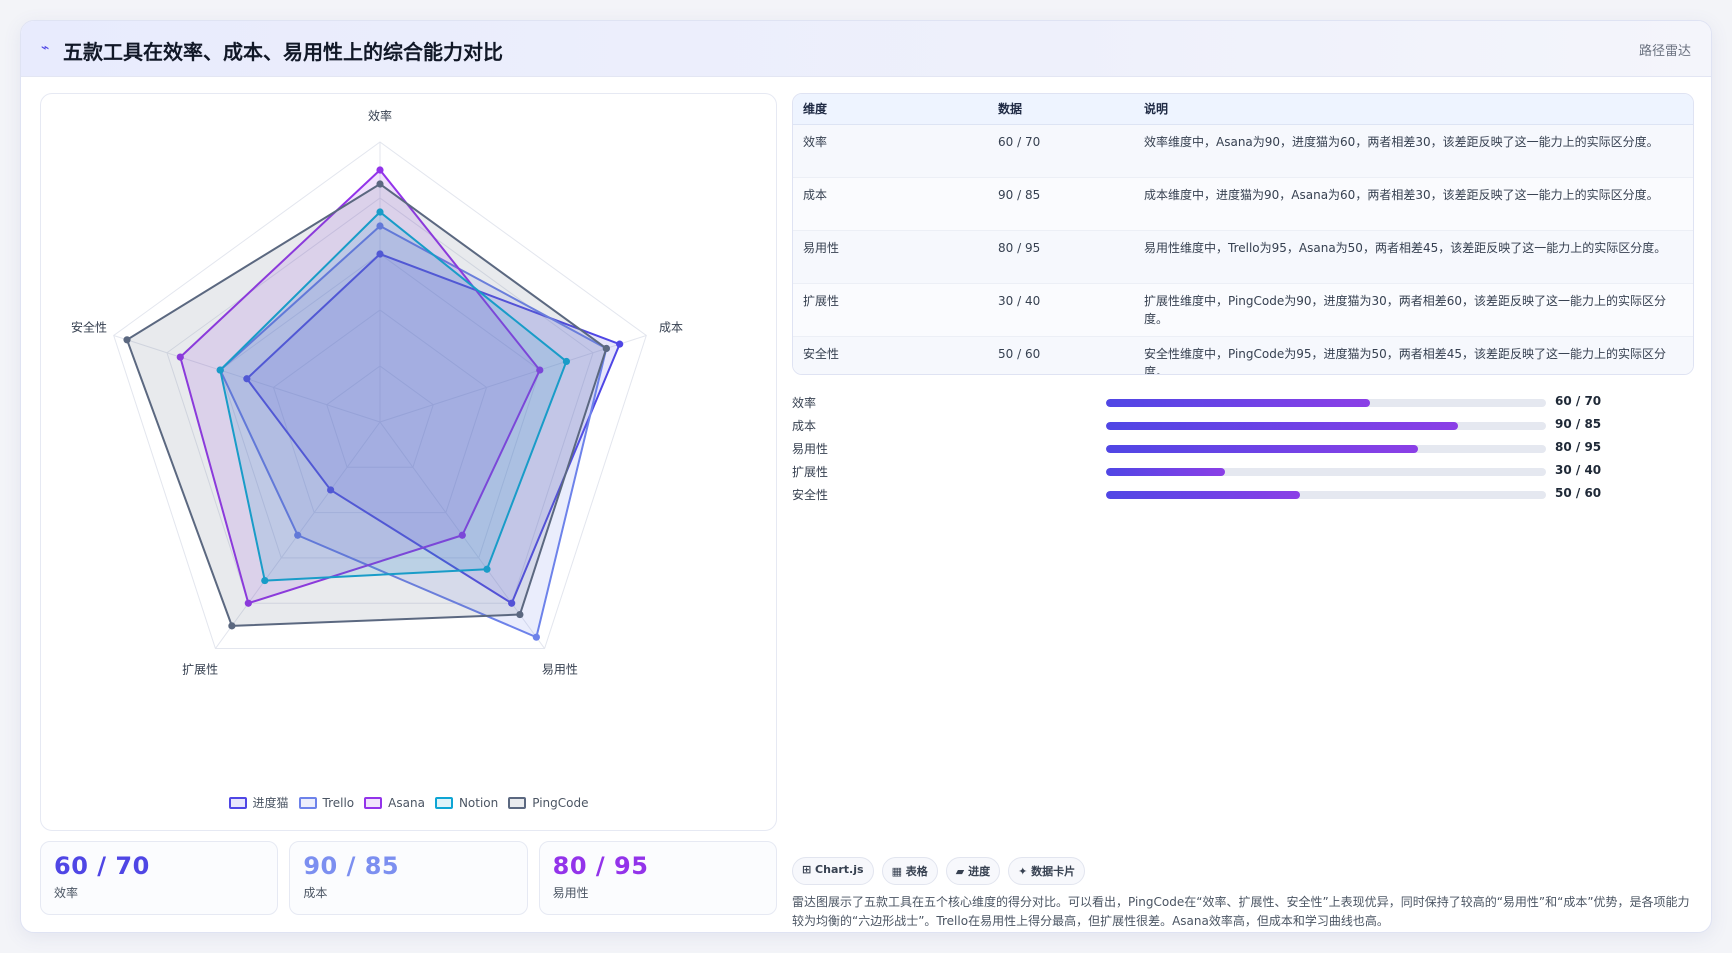 The width and height of the screenshot is (1732, 953). Describe the element at coordinates (909, 871) in the screenshot. I see `tag-table: ▦ 表格` at that location.